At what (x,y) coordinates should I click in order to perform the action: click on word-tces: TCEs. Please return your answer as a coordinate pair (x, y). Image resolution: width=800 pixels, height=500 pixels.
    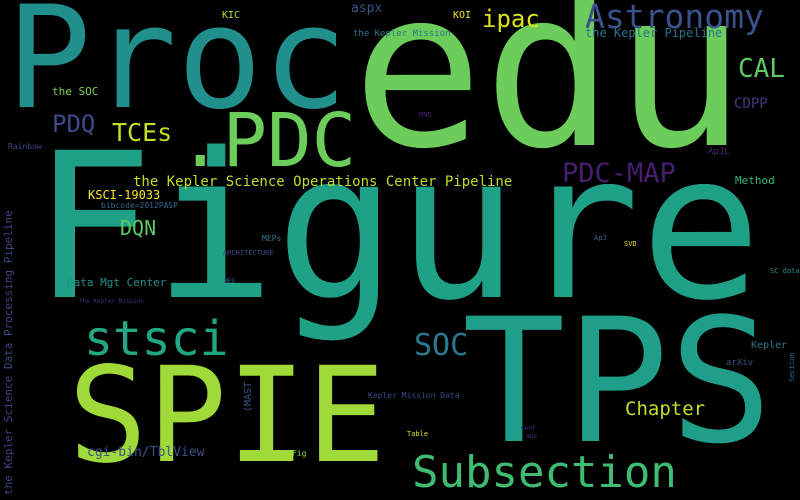
    Looking at the image, I should click on (142, 132).